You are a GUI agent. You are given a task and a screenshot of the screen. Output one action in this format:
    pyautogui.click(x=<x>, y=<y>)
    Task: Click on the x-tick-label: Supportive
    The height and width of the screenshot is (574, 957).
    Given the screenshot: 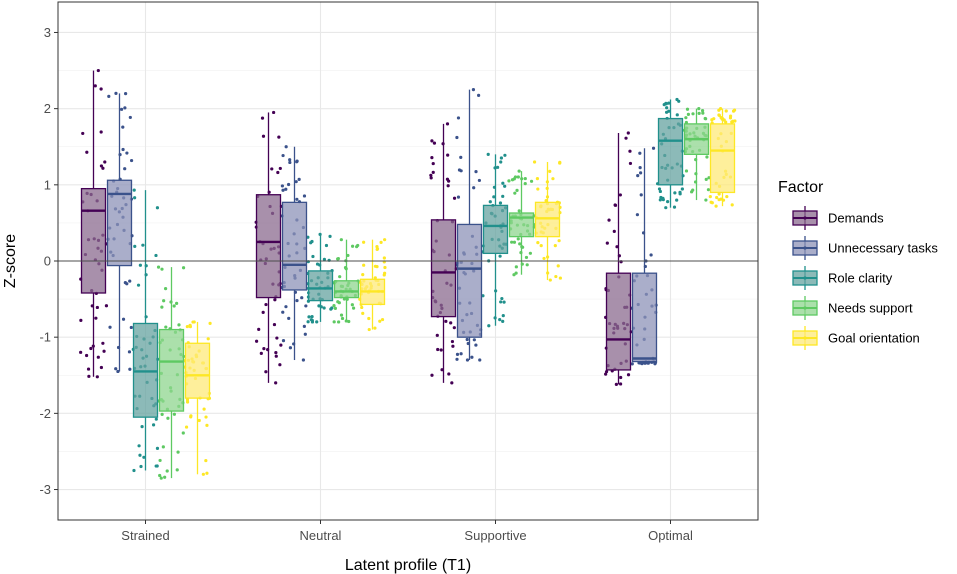 What is the action you would take?
    pyautogui.click(x=495, y=535)
    